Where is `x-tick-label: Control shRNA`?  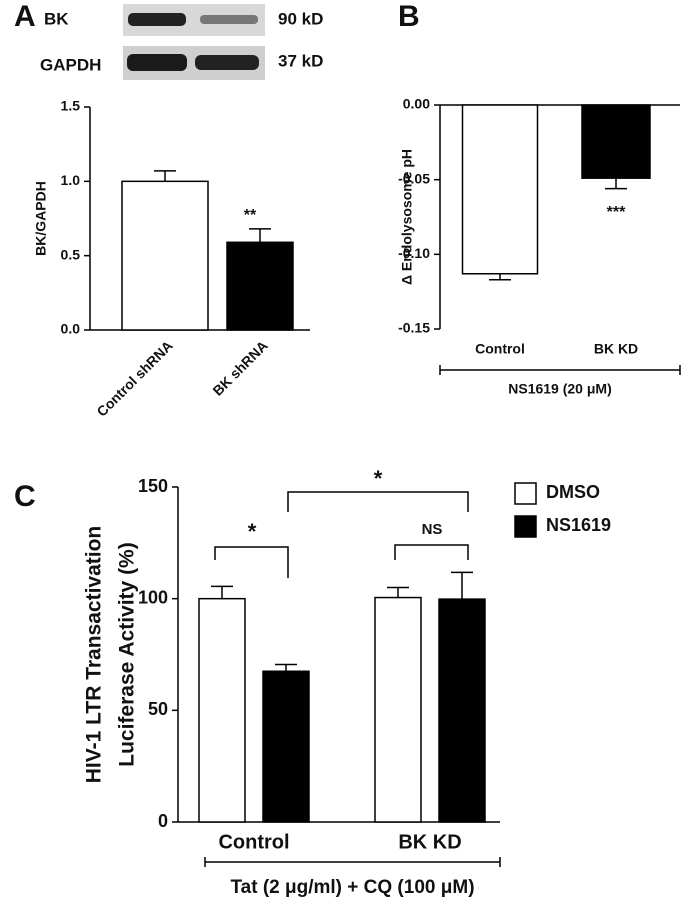 x-tick-label: Control shRNA is located at coordinates (134, 378).